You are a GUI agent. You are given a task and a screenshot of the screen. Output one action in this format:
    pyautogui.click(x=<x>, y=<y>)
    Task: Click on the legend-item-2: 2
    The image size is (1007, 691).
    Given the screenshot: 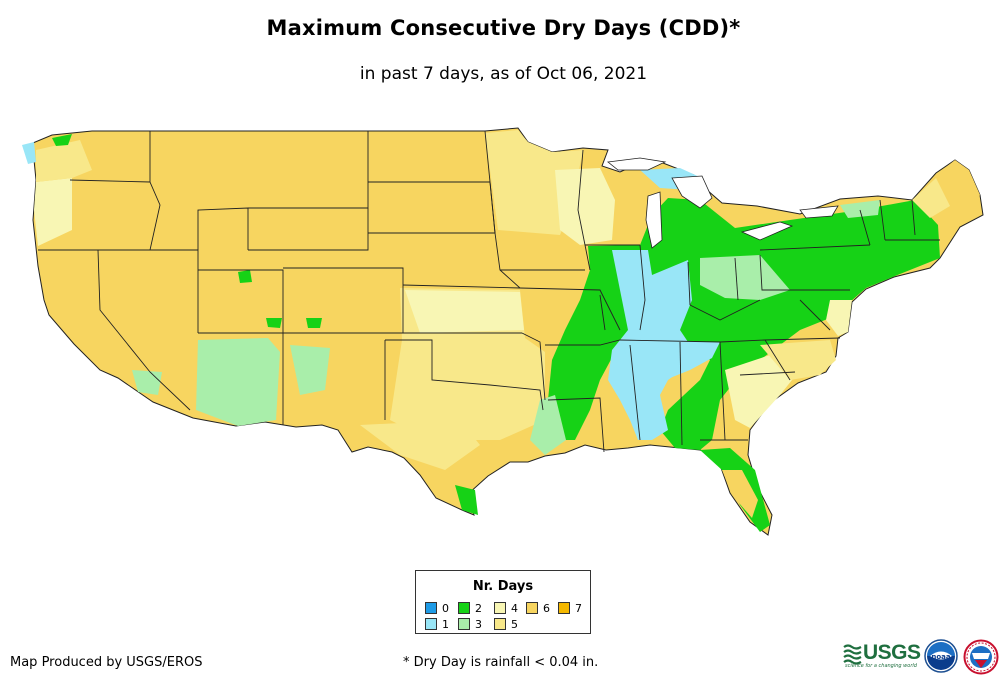 What is the action you would take?
    pyautogui.click(x=470, y=608)
    